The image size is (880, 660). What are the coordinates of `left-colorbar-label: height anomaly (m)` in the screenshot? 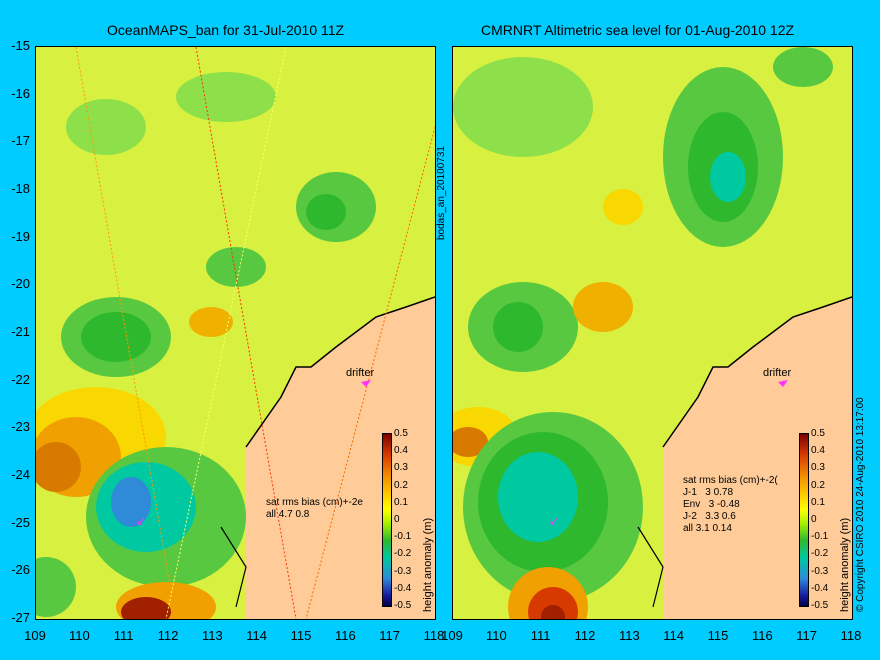 It's located at (428, 564).